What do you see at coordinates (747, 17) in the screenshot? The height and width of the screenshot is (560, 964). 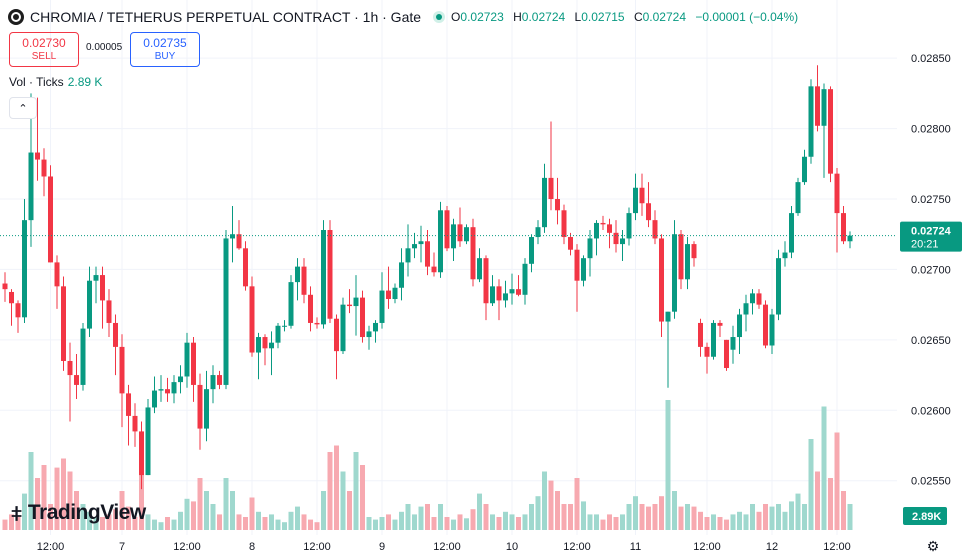 I see `price-change: −0.00001 (−0.04%)` at bounding box center [747, 17].